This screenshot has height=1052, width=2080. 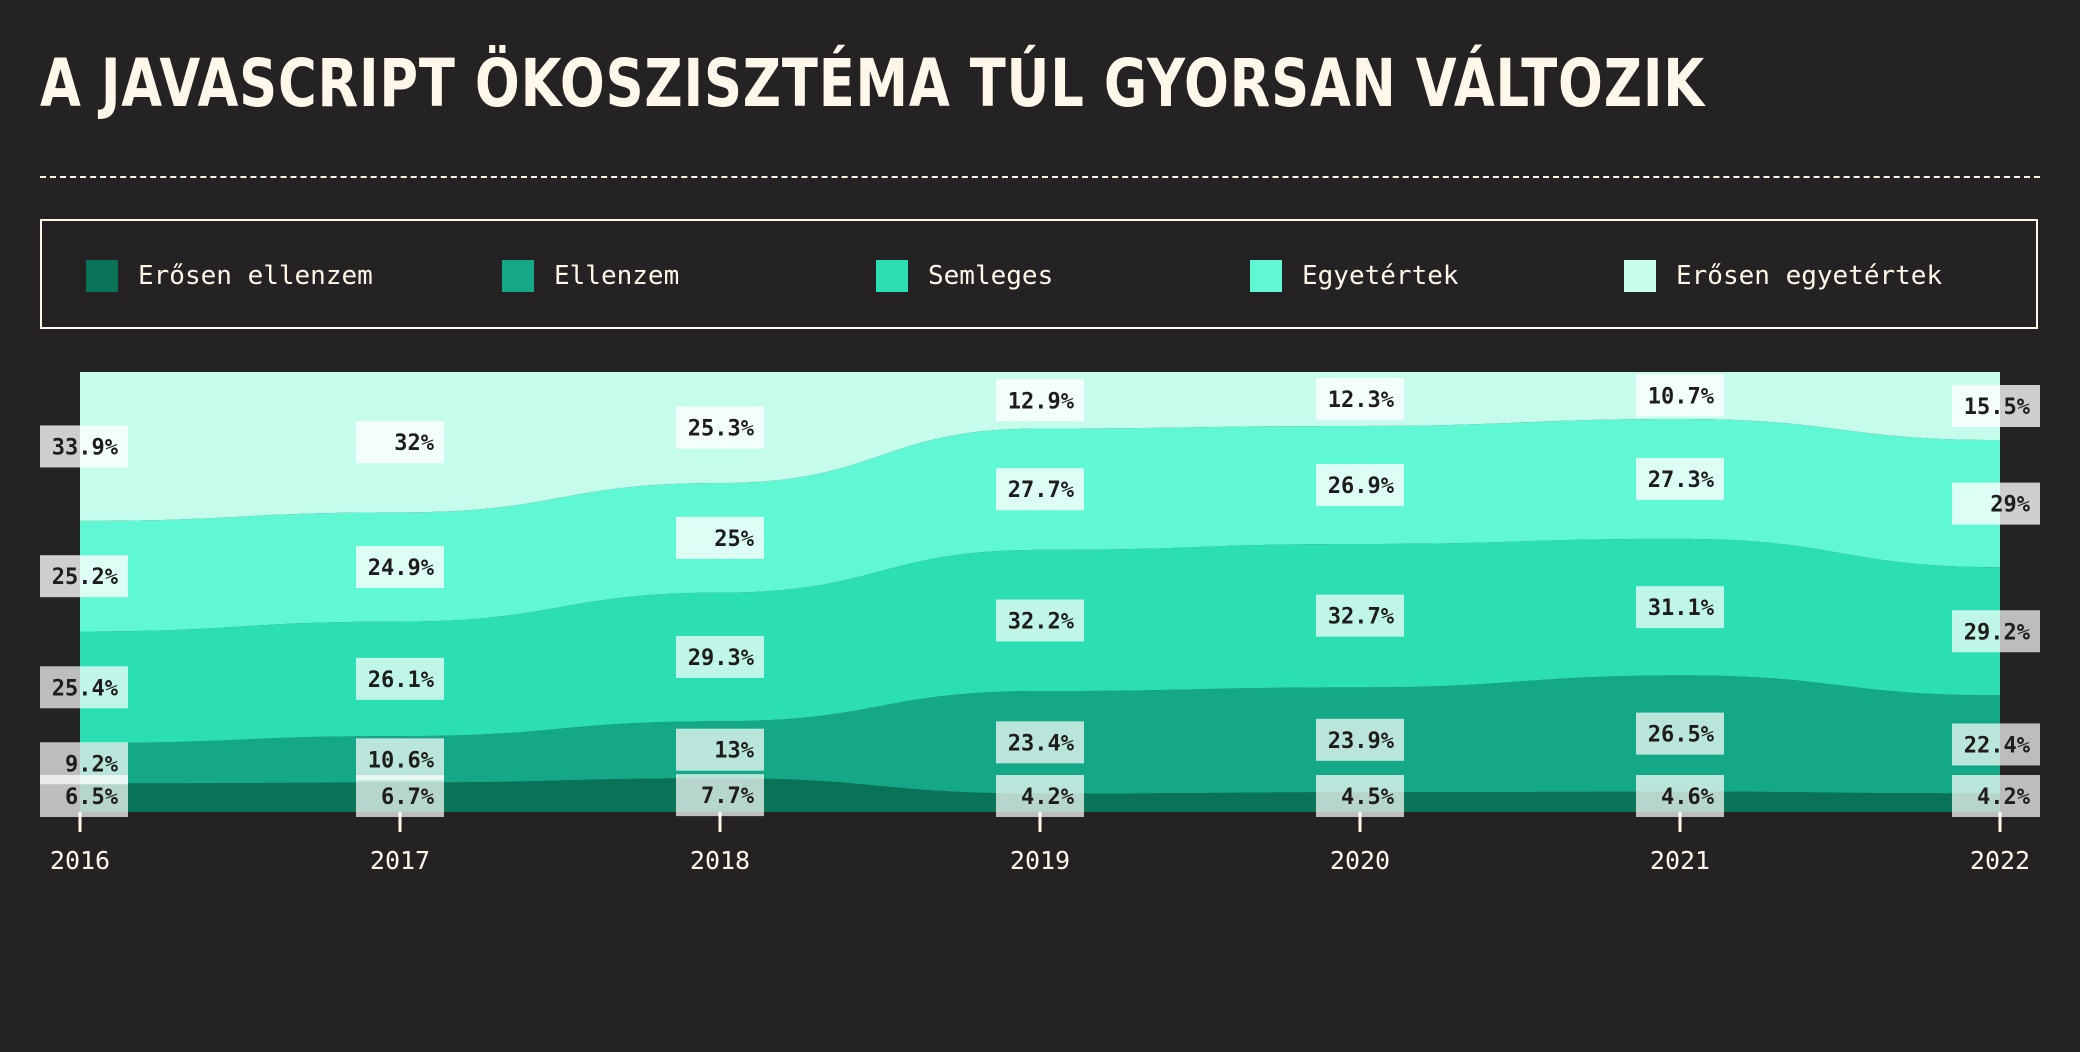 I want to click on data-label-ellenzem-2019: 23.4%, so click(x=1040, y=742).